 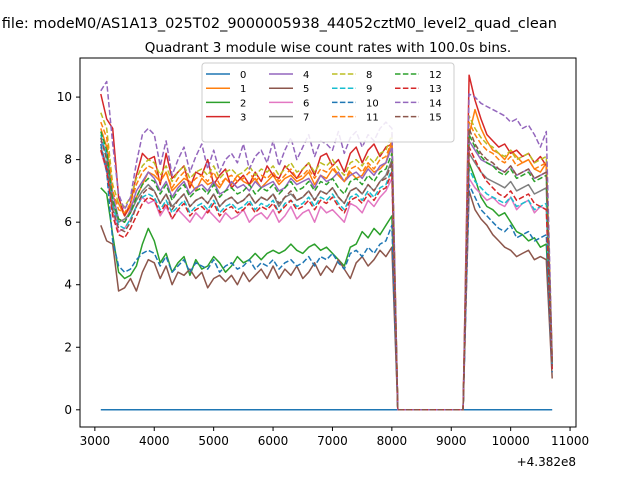 I want to click on legend-label-0: 0, so click(x=243, y=75).